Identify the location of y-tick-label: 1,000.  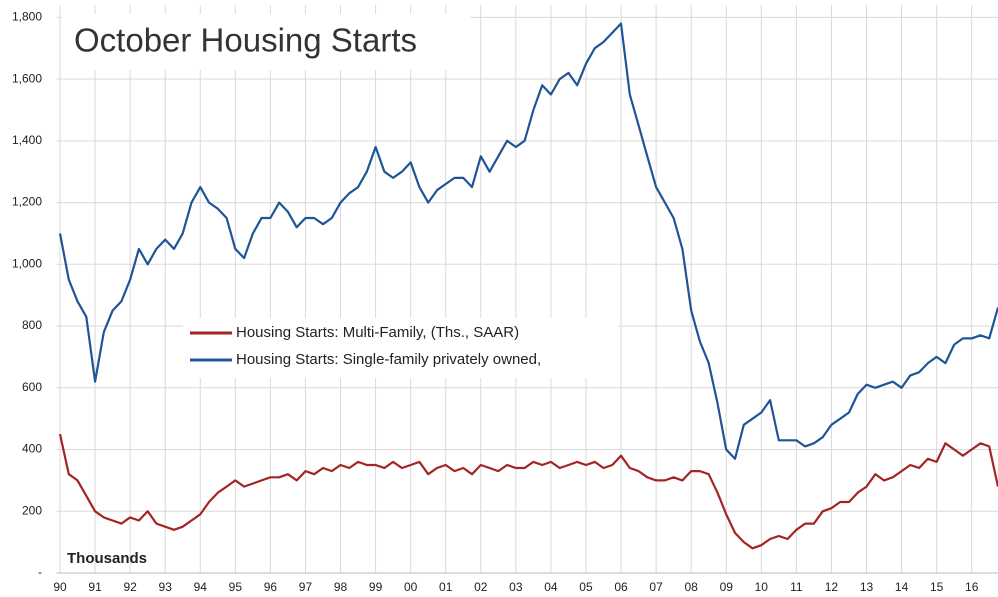
(27, 263).